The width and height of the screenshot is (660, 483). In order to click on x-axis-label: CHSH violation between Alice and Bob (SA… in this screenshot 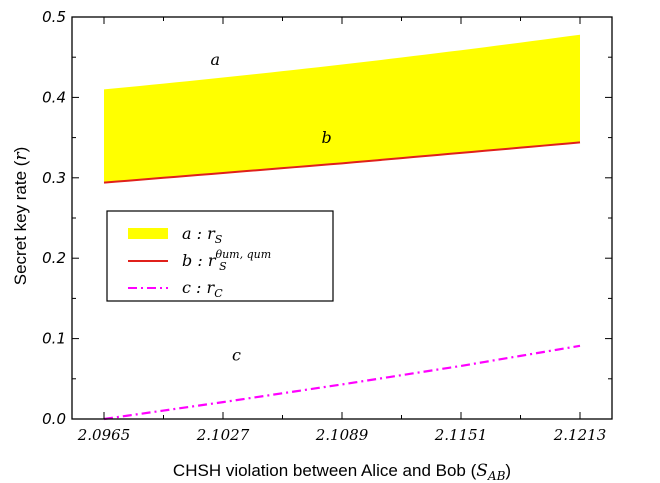, I will do `click(342, 472)`.